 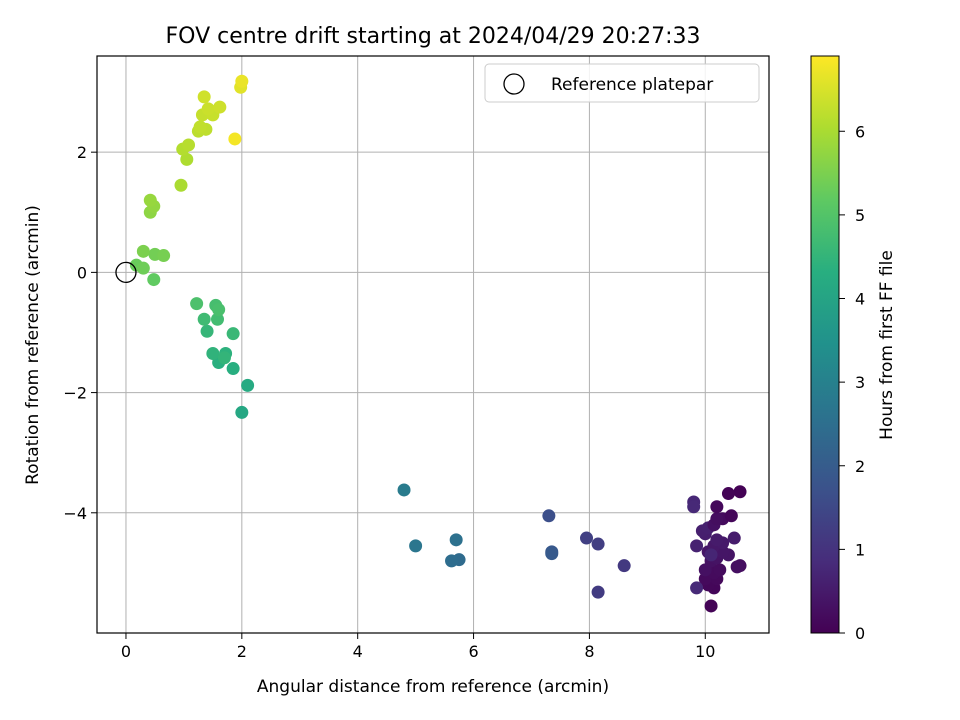 I want to click on colorbar: 0 1 2 3 4 5 6 Hours from first FF file, so click(x=853, y=349).